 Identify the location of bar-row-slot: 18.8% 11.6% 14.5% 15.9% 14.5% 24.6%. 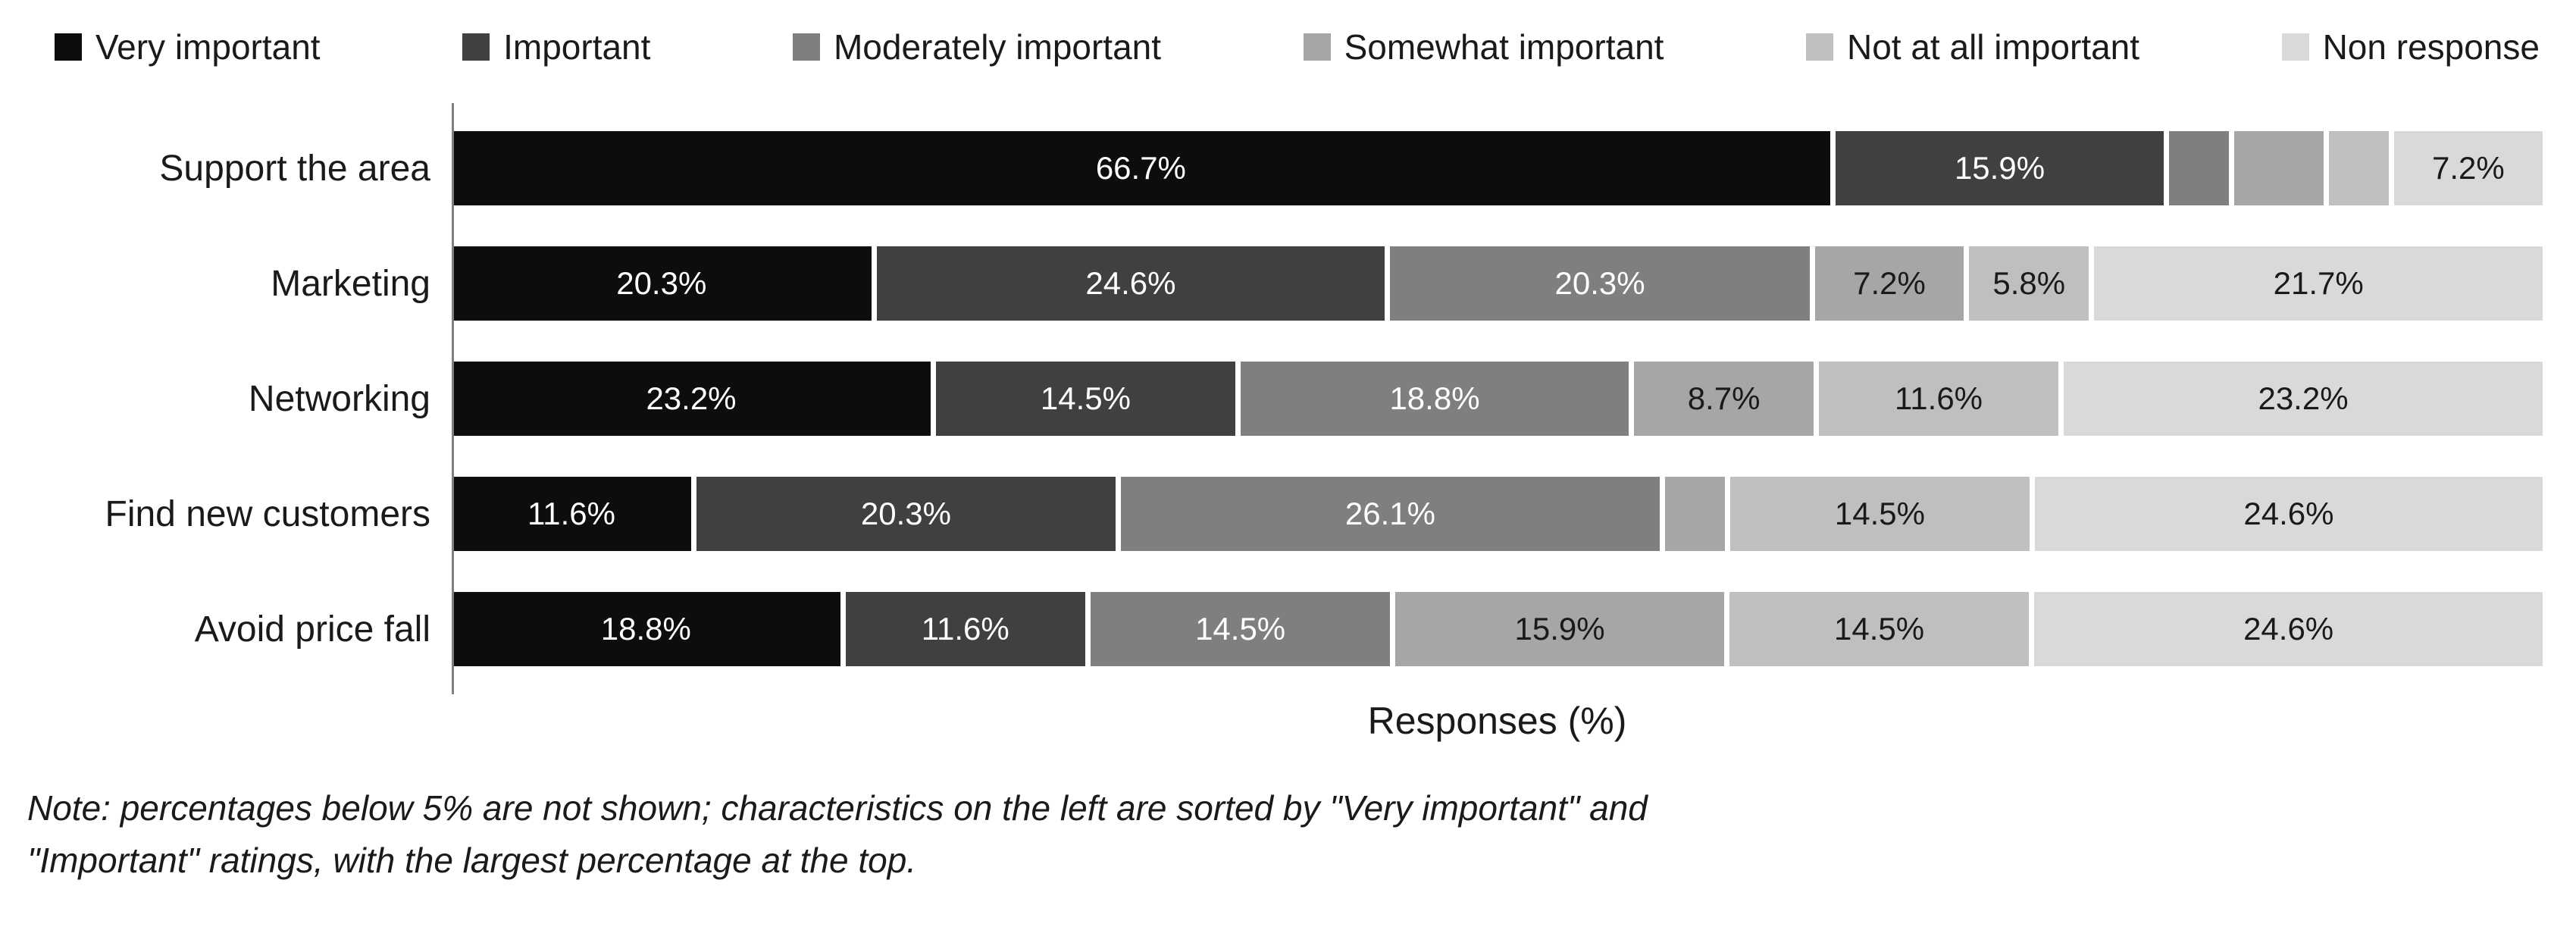
(1497, 629).